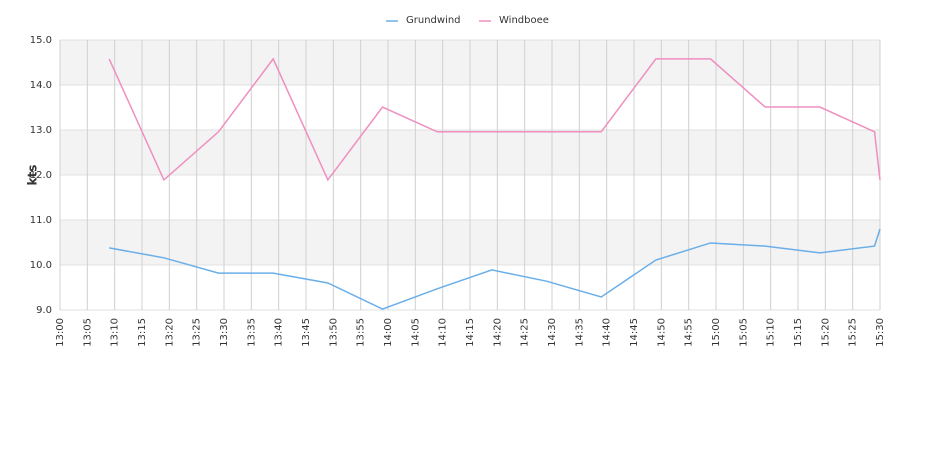  I want to click on x-tick-label: 13:30, so click(224, 332).